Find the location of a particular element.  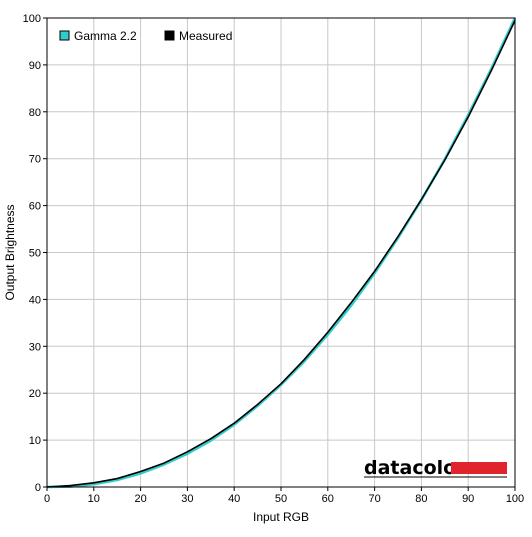

x-tick-label: 50 is located at coordinates (281, 499).